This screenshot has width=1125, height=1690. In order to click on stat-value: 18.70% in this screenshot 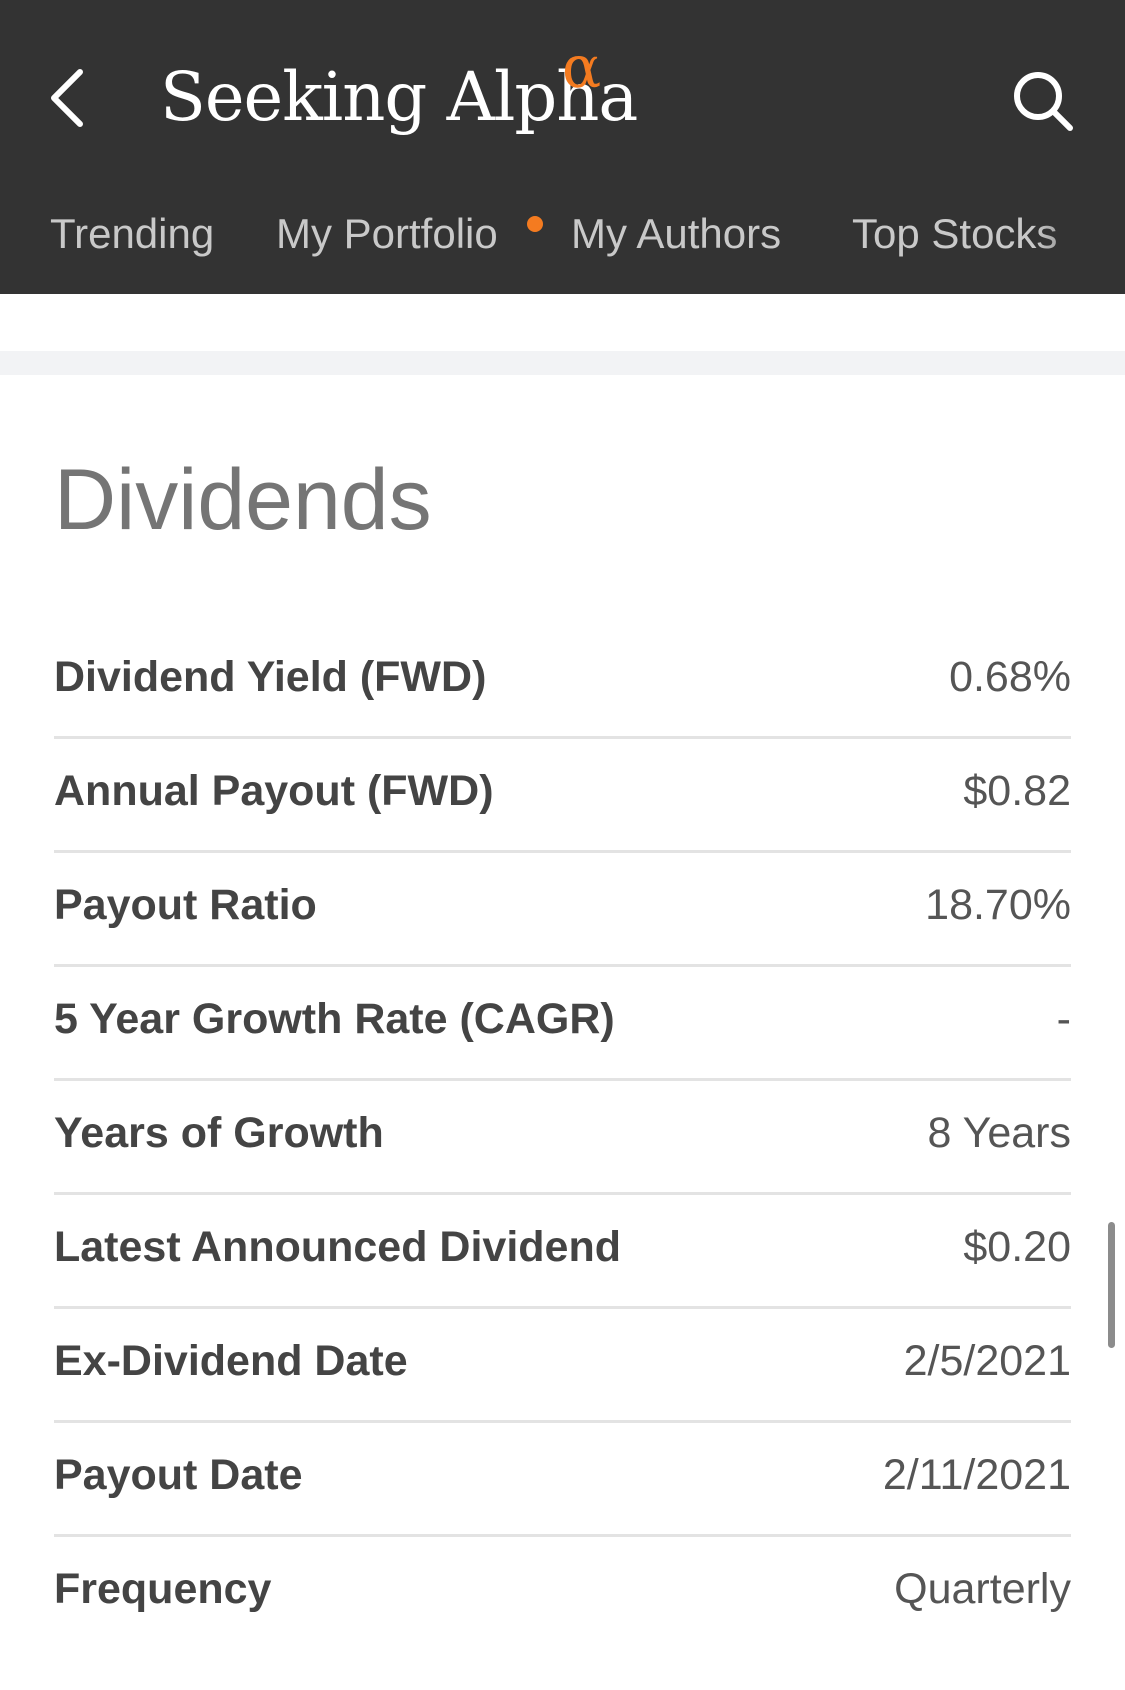, I will do `click(998, 905)`.